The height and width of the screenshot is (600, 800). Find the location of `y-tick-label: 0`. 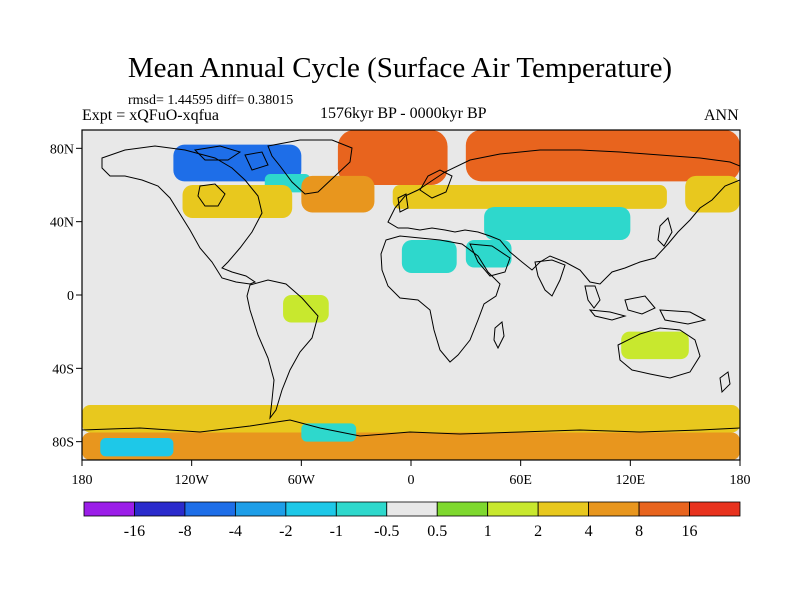

y-tick-label: 0 is located at coordinates (70, 296).